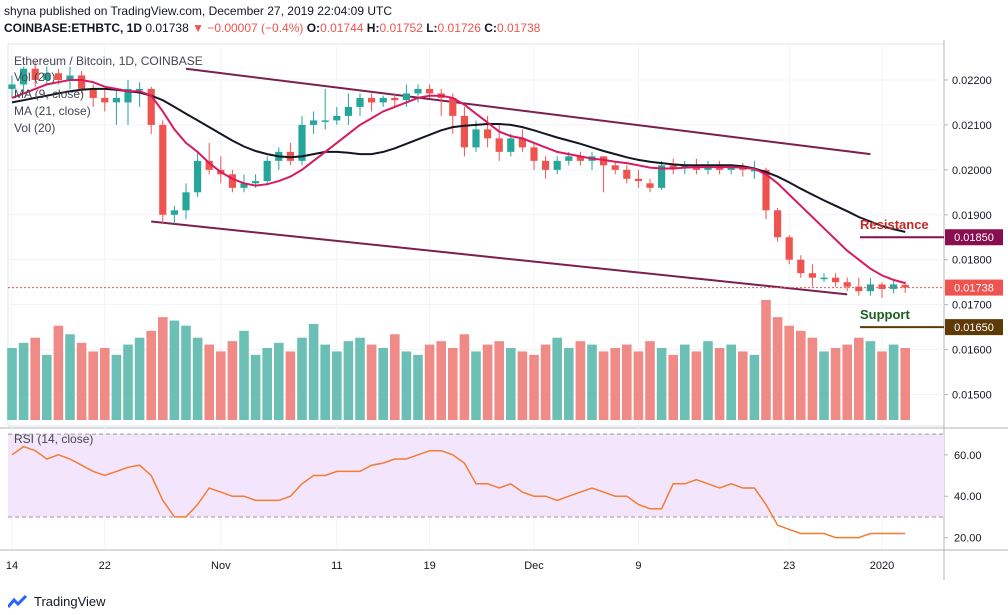 This screenshot has width=1008, height=615. I want to click on tradingview-logo: TradingView, so click(56, 601).